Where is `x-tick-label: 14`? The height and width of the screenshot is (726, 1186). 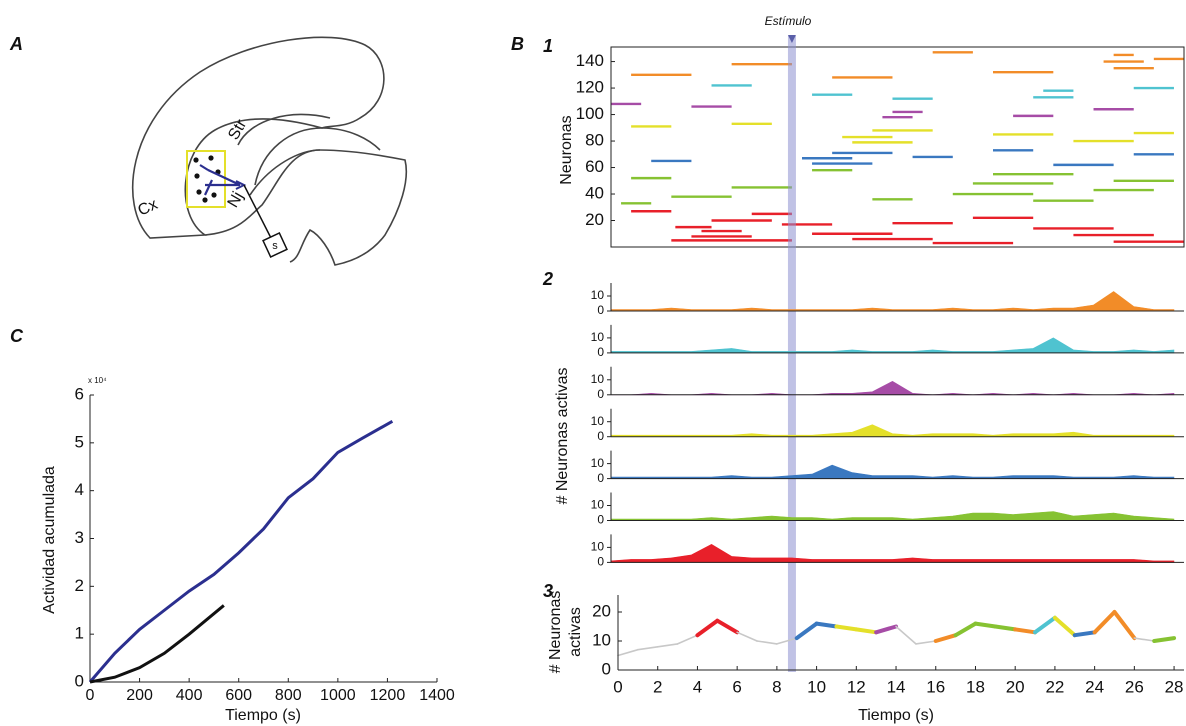 x-tick-label: 14 is located at coordinates (896, 686).